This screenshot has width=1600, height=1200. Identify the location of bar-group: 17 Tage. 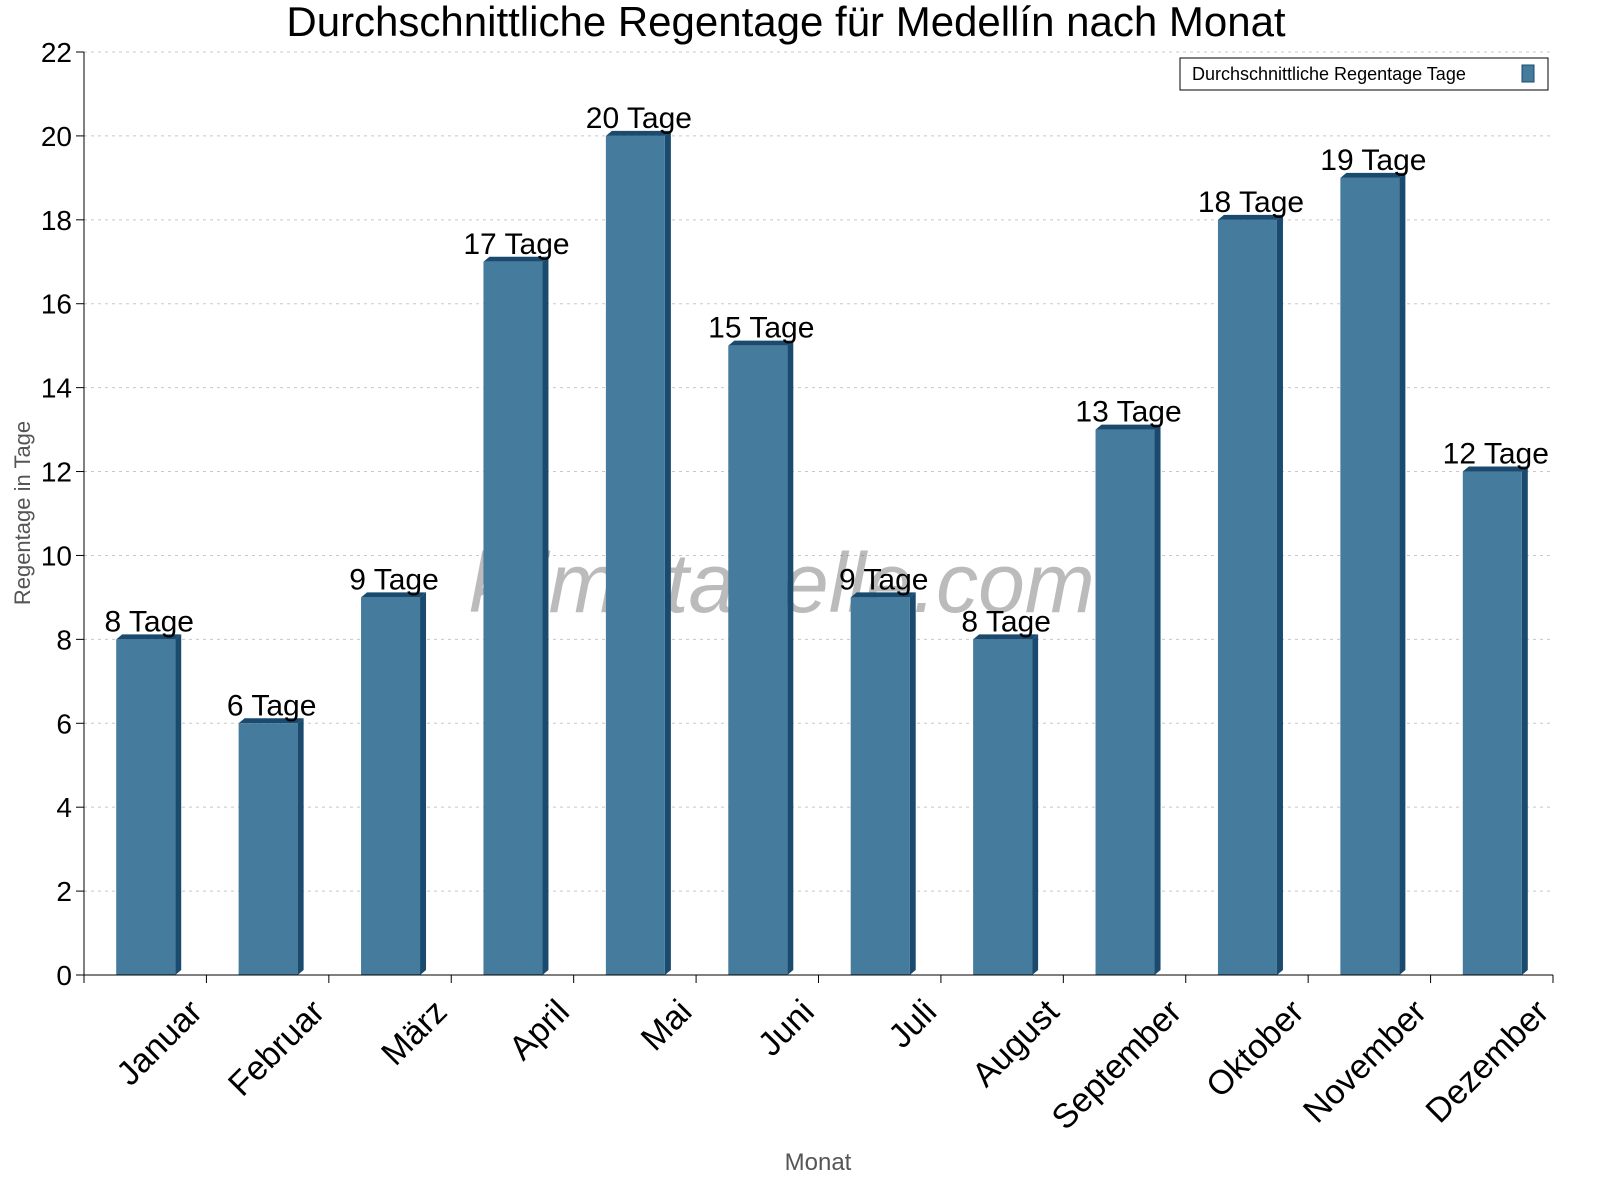
(516, 602).